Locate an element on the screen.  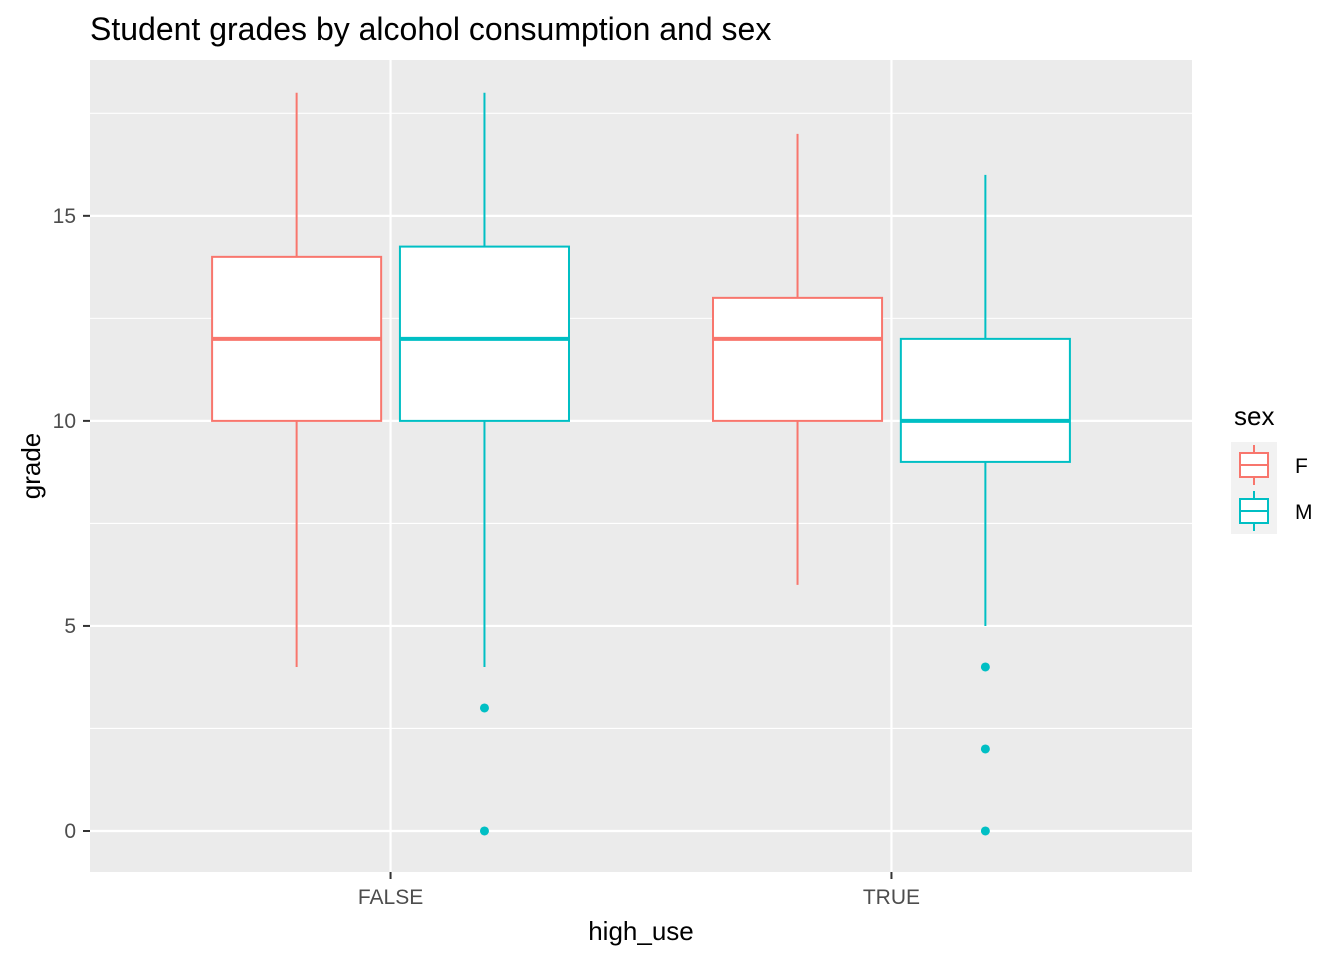
legend-item-f: F is located at coordinates (1269, 465).